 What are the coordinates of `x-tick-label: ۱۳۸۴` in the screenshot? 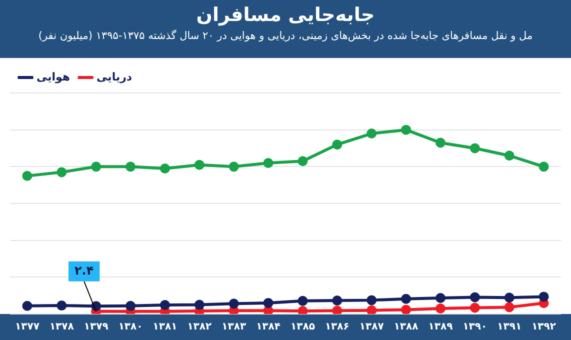 It's located at (268, 327).